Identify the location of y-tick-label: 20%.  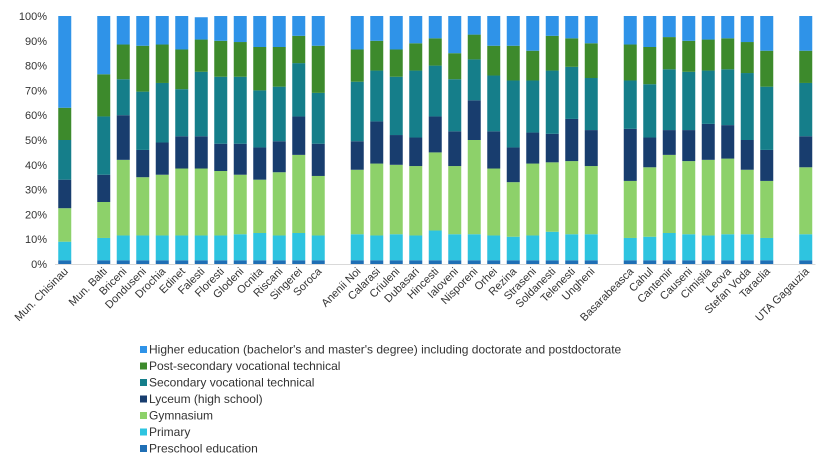
(36, 215).